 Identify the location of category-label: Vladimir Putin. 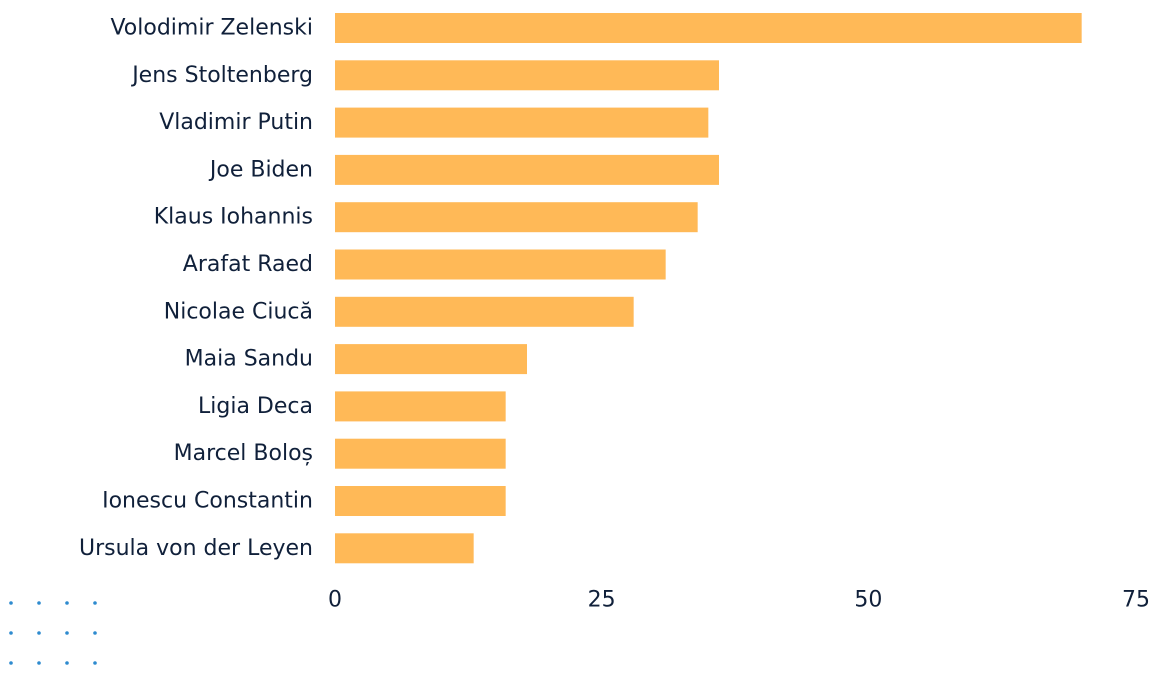
(236, 122).